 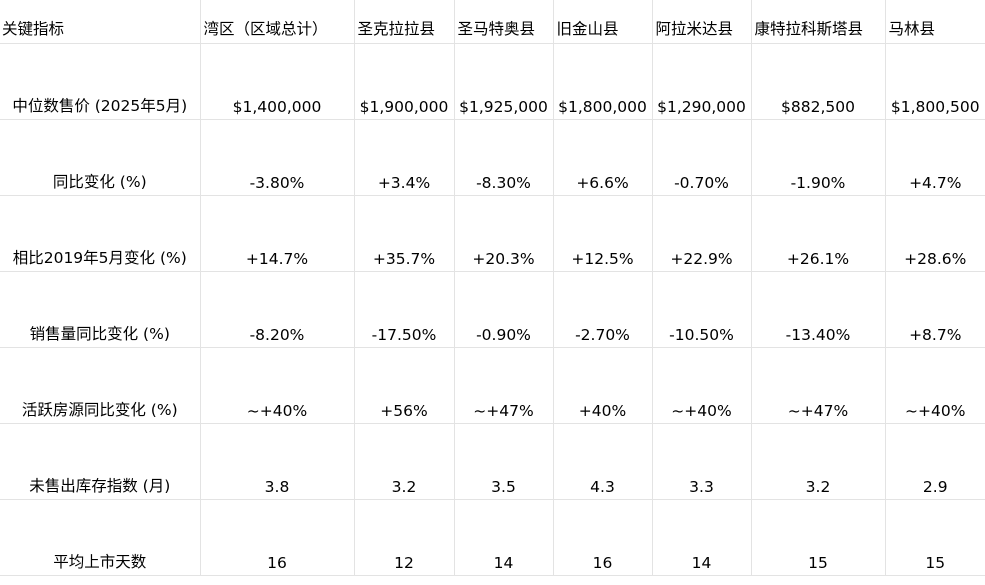 What do you see at coordinates (602, 157) in the screenshot?
I see `table-cell: +6.6%` at bounding box center [602, 157].